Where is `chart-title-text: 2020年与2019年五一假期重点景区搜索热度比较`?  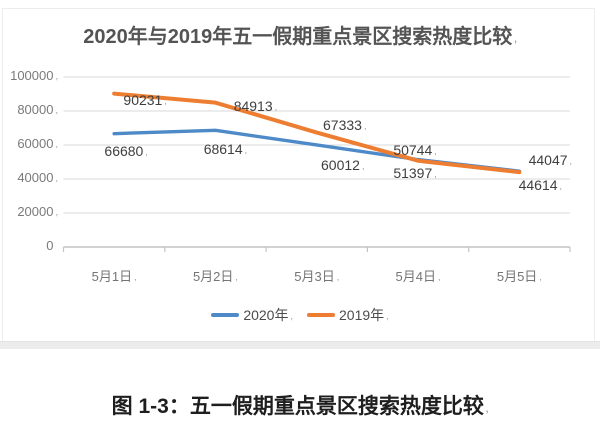 chart-title-text: 2020年与2019年五一假期重点景区搜索热度比较 is located at coordinates (298, 37).